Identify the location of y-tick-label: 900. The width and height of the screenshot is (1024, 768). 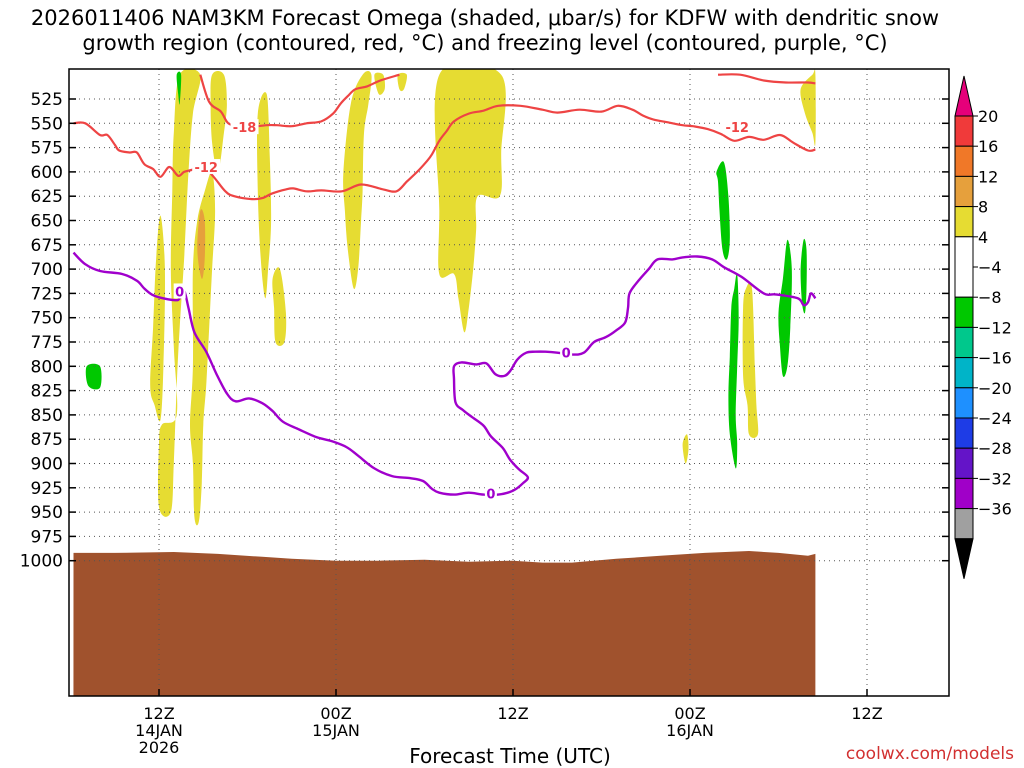
(47, 465).